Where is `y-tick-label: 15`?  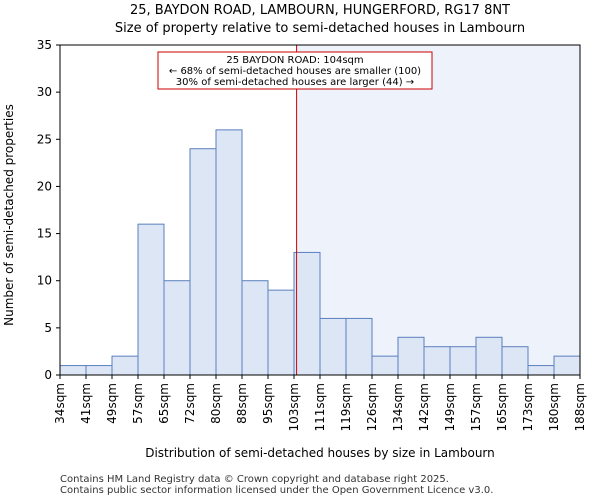 y-tick-label: 15 is located at coordinates (44, 234).